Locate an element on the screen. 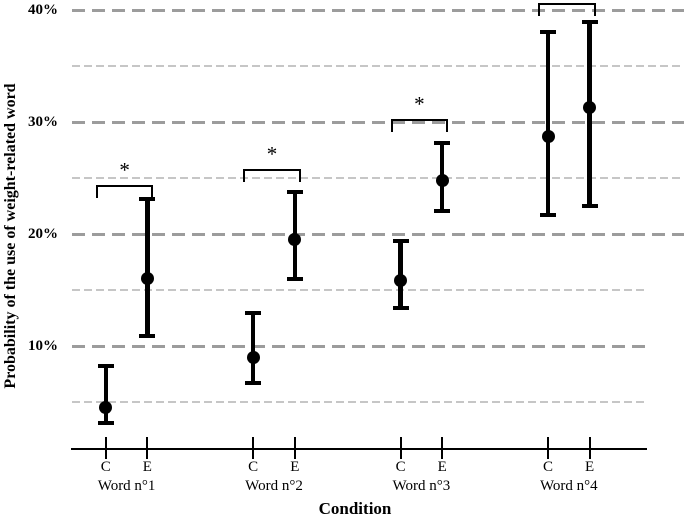 The image size is (685, 525). group-label: Word n°3 is located at coordinates (421, 486).